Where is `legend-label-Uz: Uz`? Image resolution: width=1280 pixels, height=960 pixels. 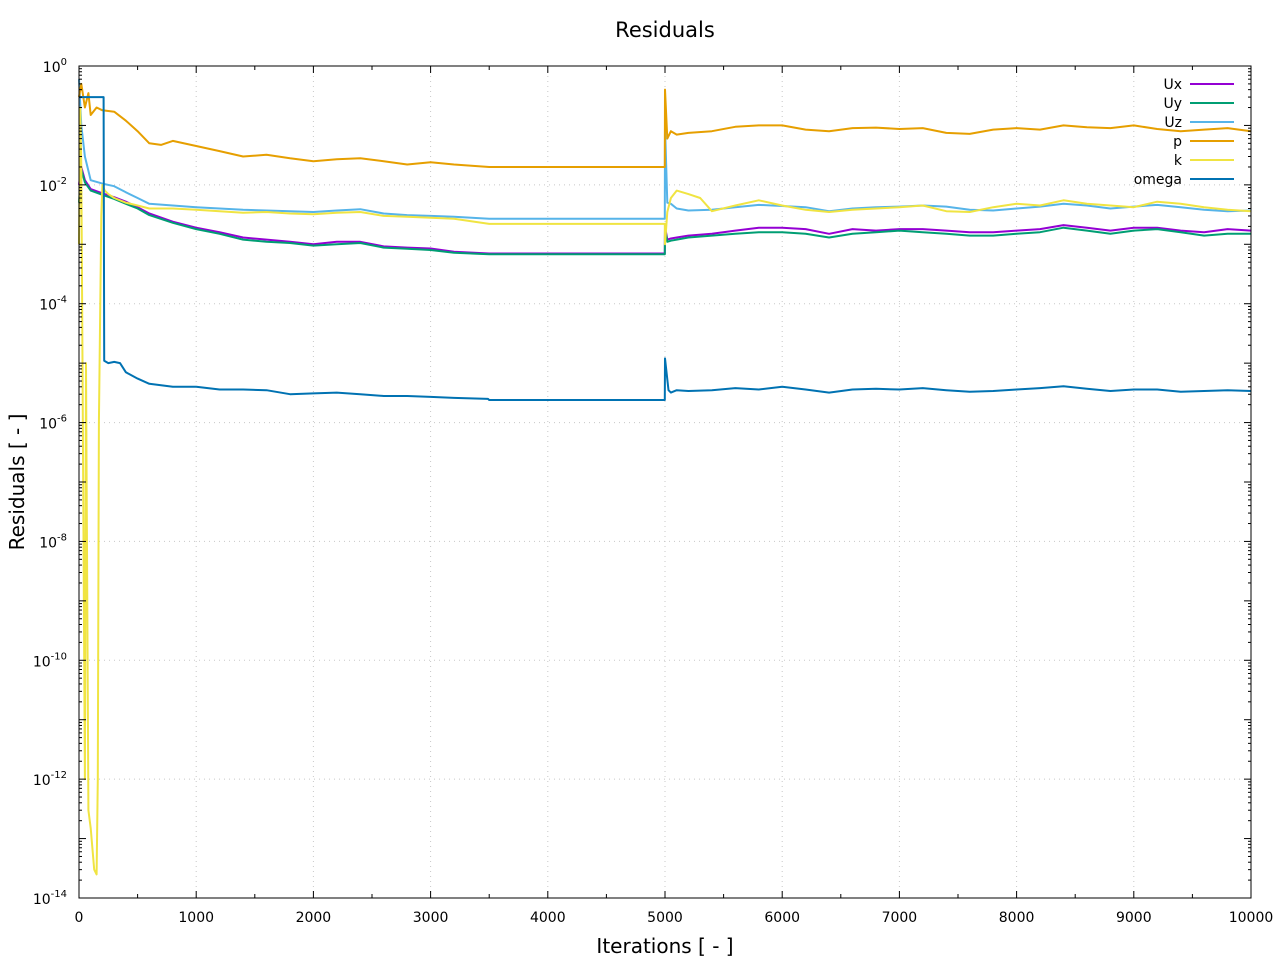
legend-label-Uz: Uz is located at coordinates (1173, 123).